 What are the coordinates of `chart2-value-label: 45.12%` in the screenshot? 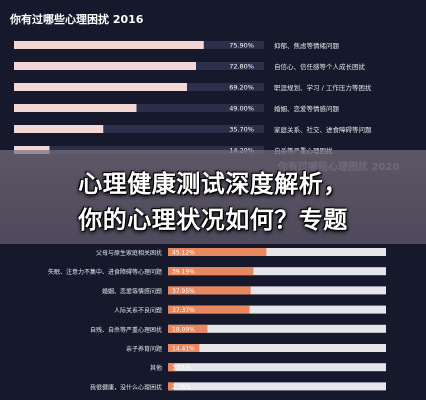 It's located at (183, 253).